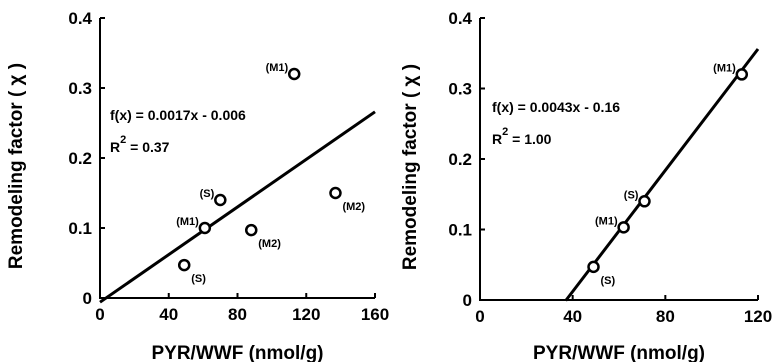 This screenshot has height=362, width=779. Describe the element at coordinates (529, 139) in the screenshot. I see `r-squared-value: = 1.00` at that location.